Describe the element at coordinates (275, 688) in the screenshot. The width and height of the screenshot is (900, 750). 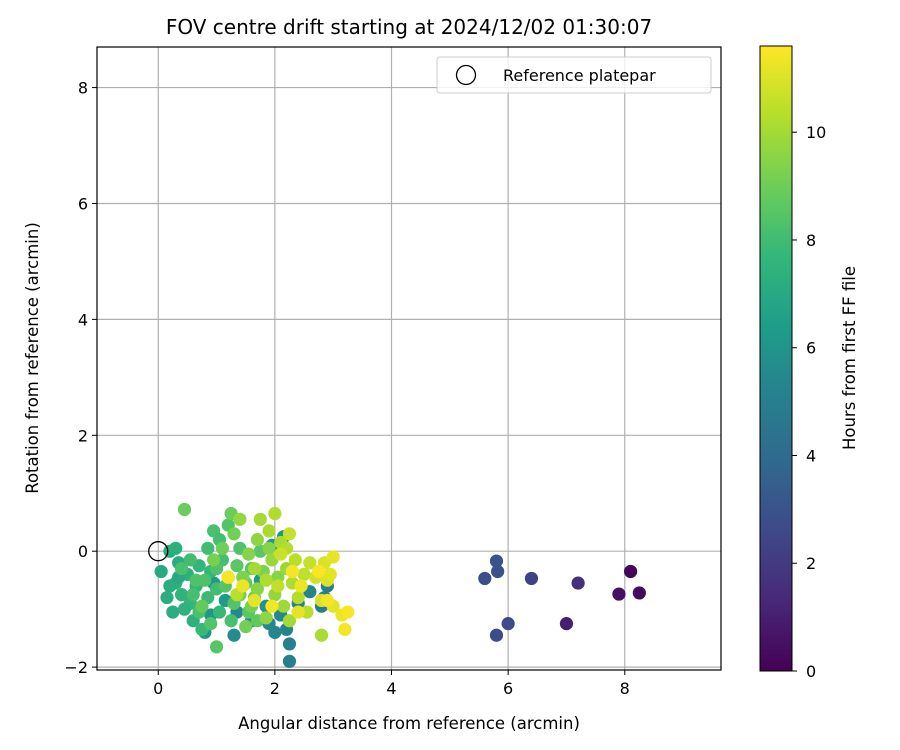
I see `x-tick-label: 2` at that location.